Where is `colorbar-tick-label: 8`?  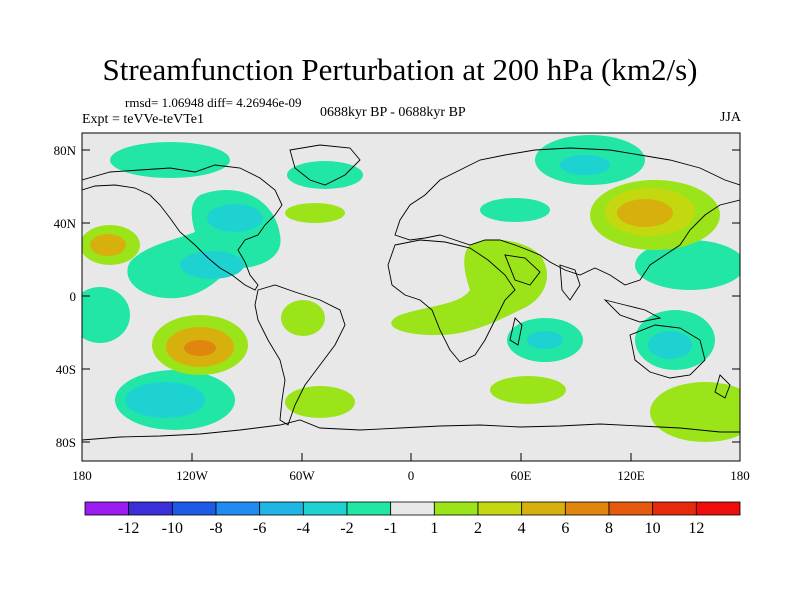
colorbar-tick-label: 8 is located at coordinates (609, 528).